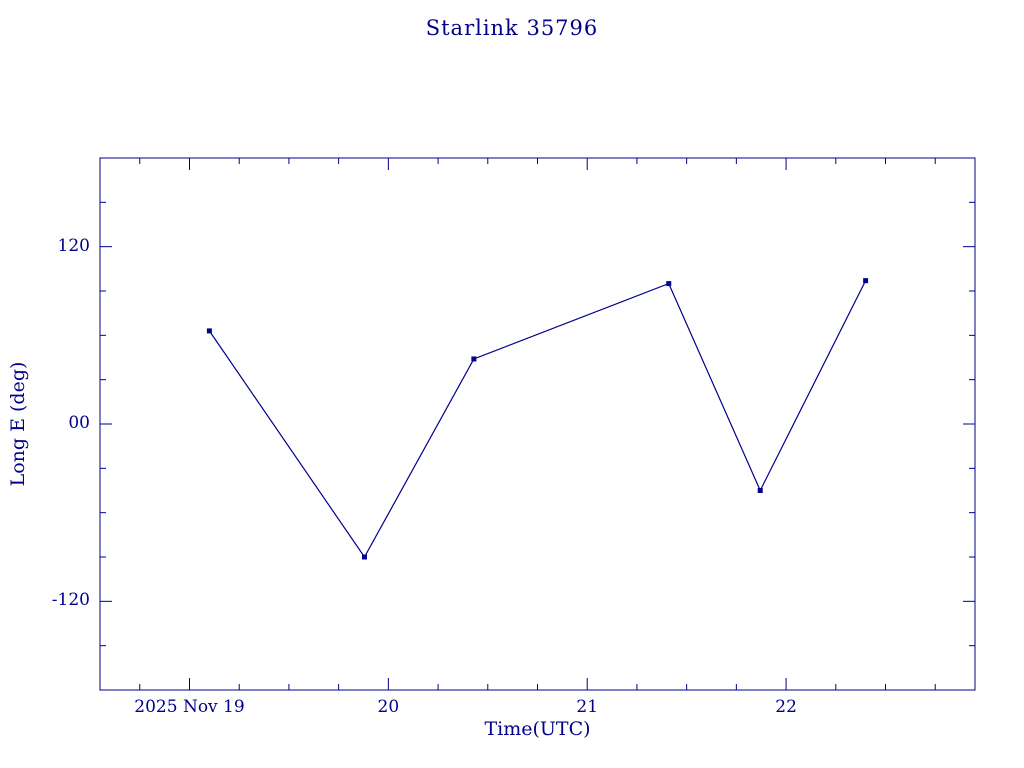 This screenshot has height=768, width=1024. What do you see at coordinates (587, 707) in the screenshot?
I see `x-tick-label: 21` at bounding box center [587, 707].